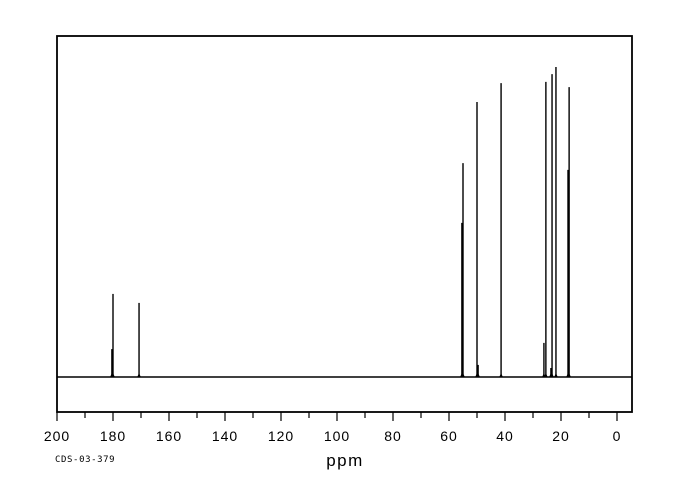 The image size is (680, 500). What do you see at coordinates (57, 436) in the screenshot?
I see `axis-tick-label: 200` at bounding box center [57, 436].